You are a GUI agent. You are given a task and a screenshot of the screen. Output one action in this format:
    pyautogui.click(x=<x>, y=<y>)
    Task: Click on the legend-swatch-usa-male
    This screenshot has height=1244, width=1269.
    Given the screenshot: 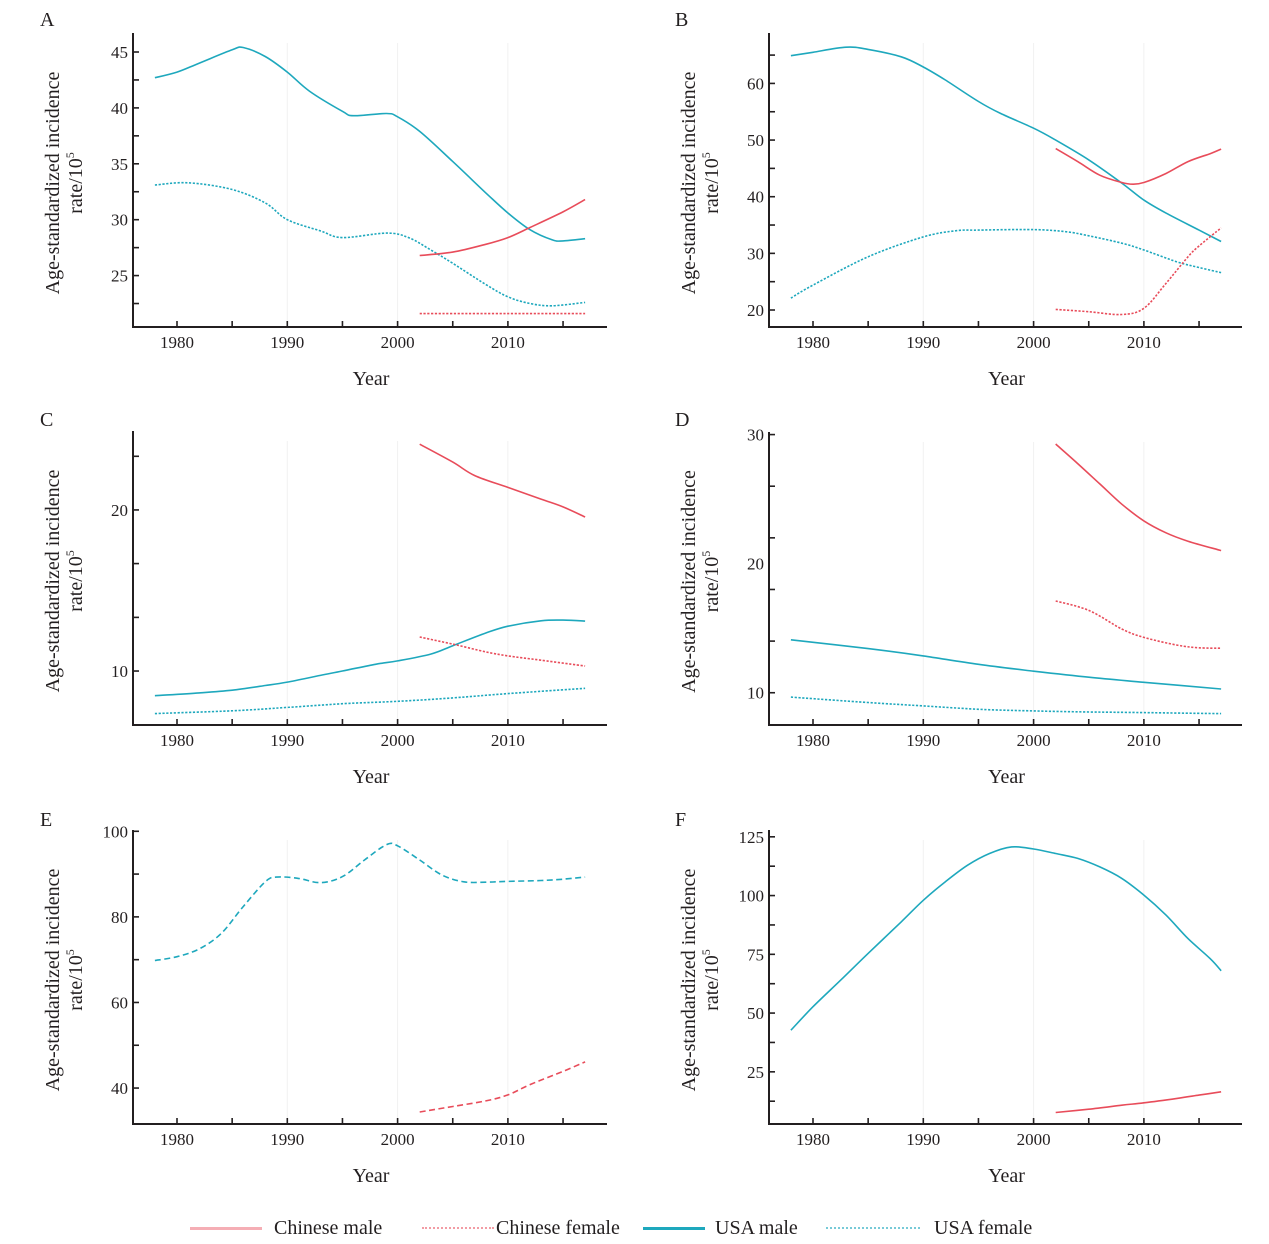 What is the action you would take?
    pyautogui.click(x=674, y=1228)
    